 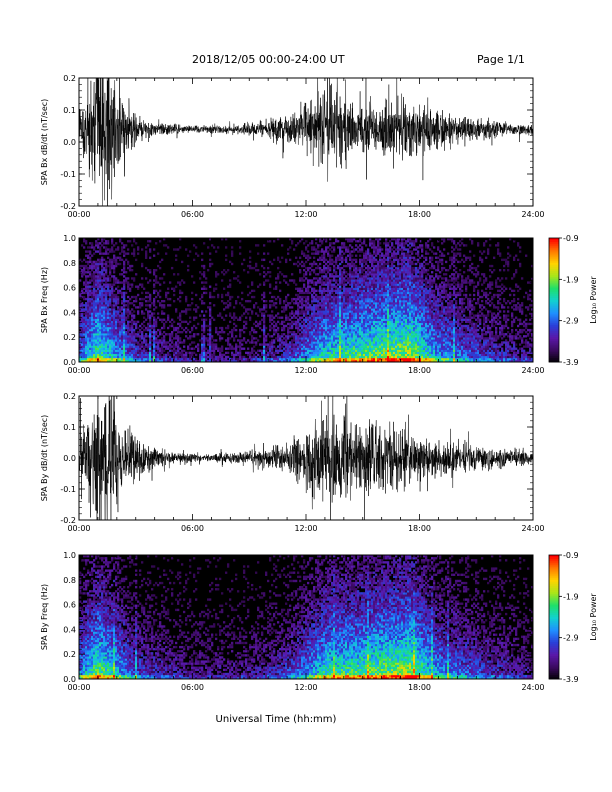 I want to click on y-axis-label: SPA Bx Freq (Hz), so click(x=44, y=300).